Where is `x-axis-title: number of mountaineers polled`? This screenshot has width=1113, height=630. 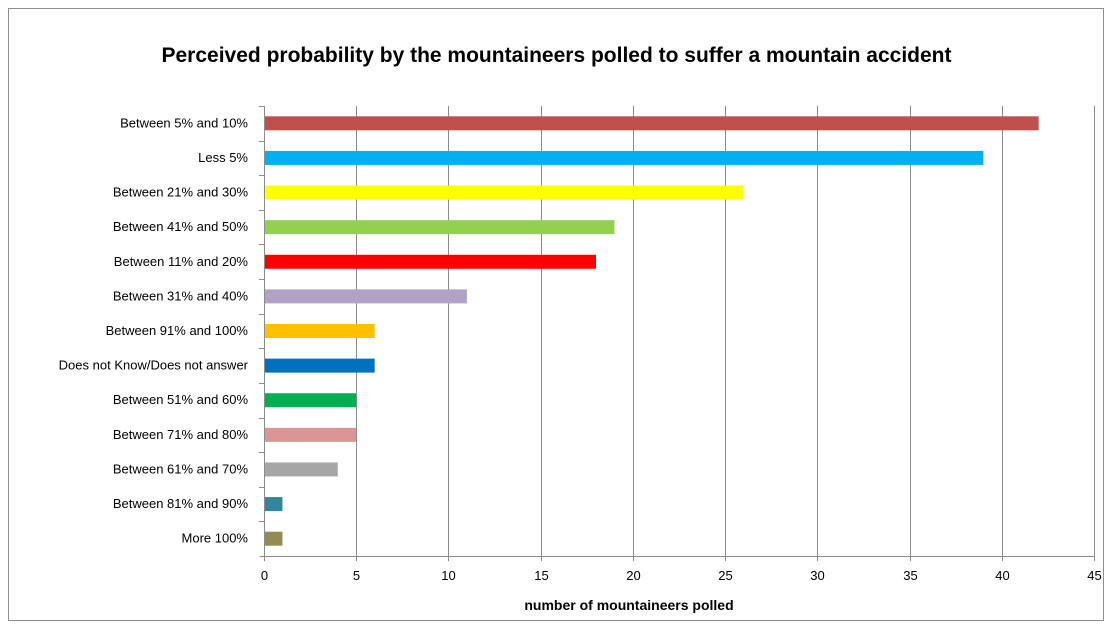
x-axis-title: number of mountaineers polled is located at coordinates (628, 605).